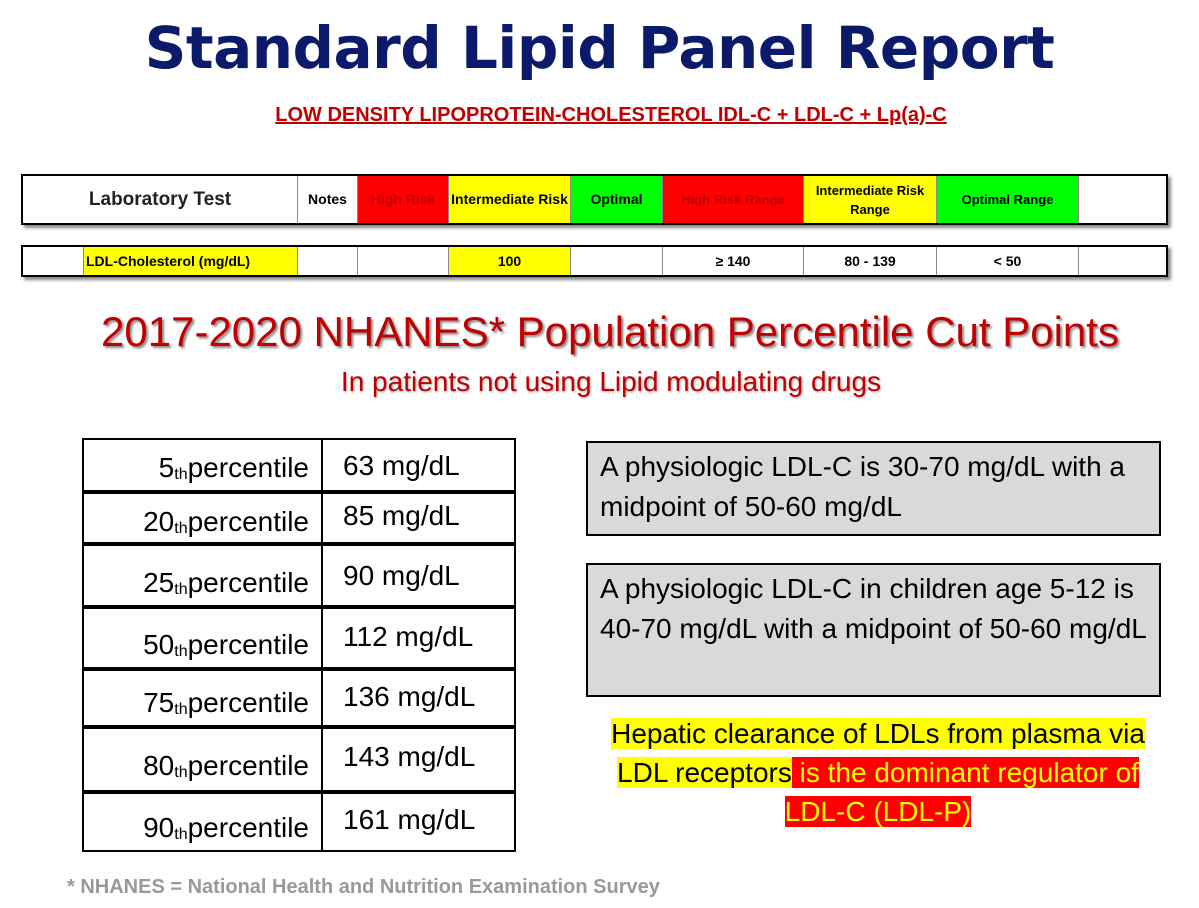  What do you see at coordinates (1008, 199) in the screenshot?
I see `header-optimal-range: Optimal Range` at bounding box center [1008, 199].